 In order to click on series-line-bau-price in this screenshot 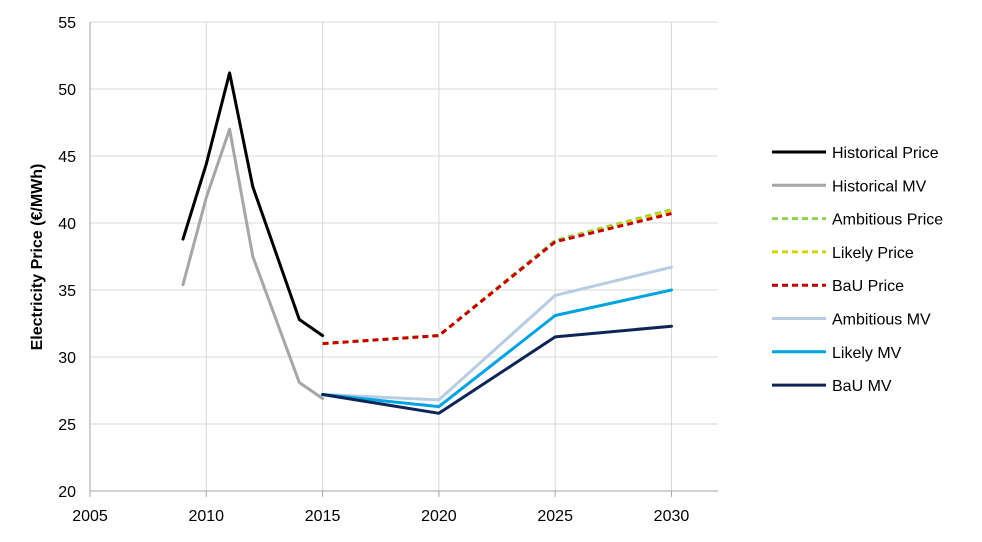, I will do `click(497, 279)`.